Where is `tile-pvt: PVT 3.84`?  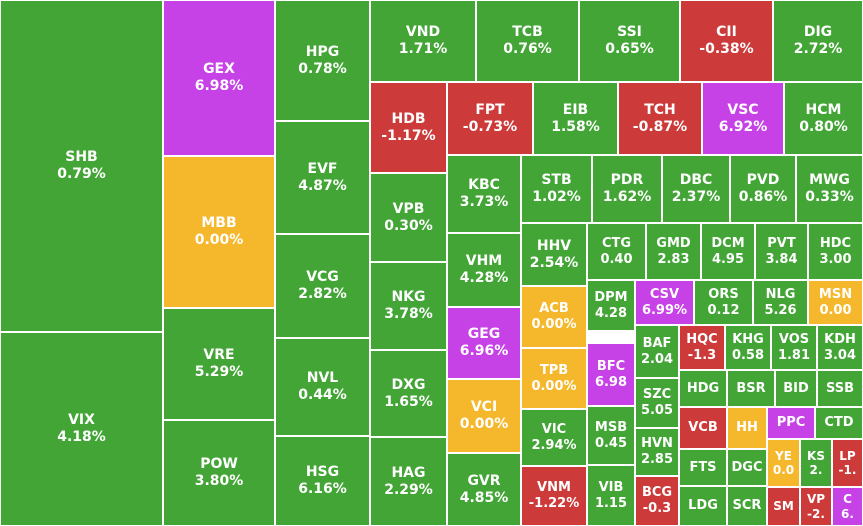
tile-pvt: PVT 3.84 is located at coordinates (781, 251).